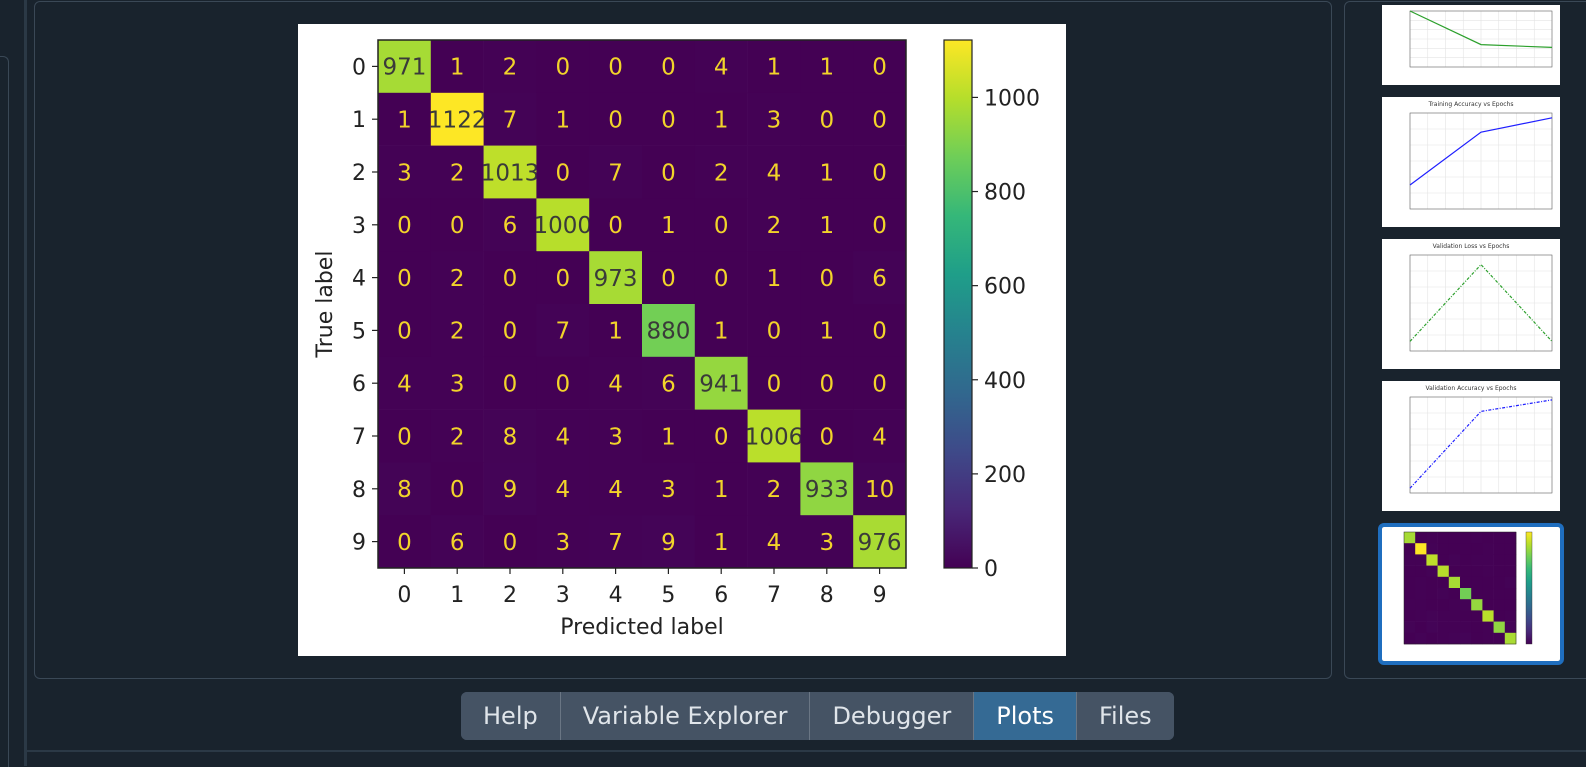  Describe the element at coordinates (511, 716) in the screenshot. I see `tab-help: Help` at that location.